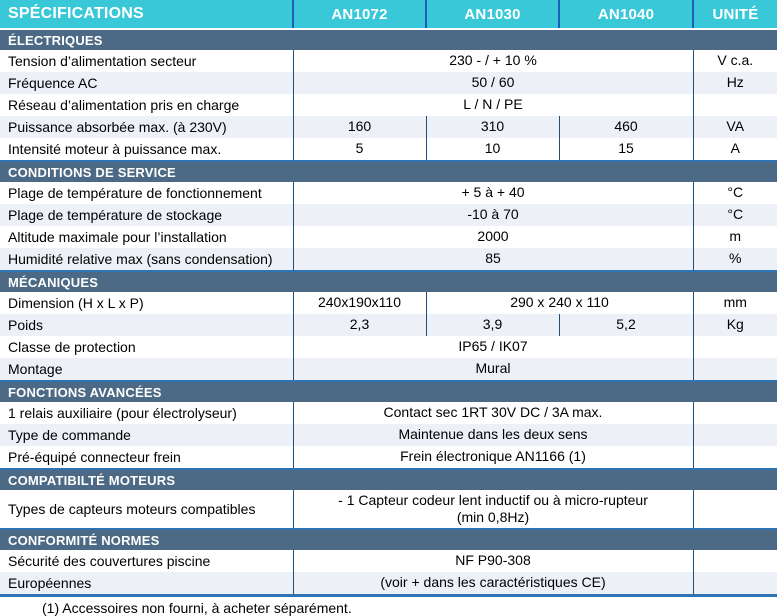 This screenshot has height=616, width=777. Describe the element at coordinates (146, 303) in the screenshot. I see `spec-label: Dimension (H x L x P)` at that location.